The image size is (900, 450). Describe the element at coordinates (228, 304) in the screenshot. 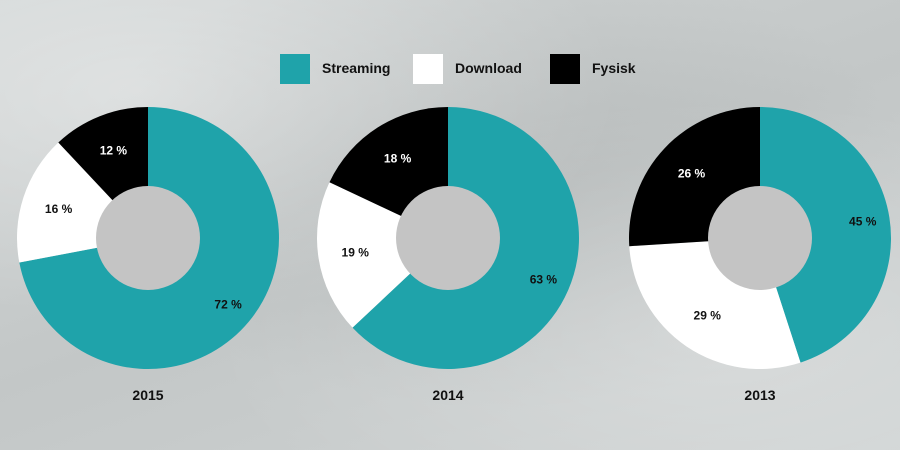

I see `slice-label-2015-streaming: 72 %` at that location.